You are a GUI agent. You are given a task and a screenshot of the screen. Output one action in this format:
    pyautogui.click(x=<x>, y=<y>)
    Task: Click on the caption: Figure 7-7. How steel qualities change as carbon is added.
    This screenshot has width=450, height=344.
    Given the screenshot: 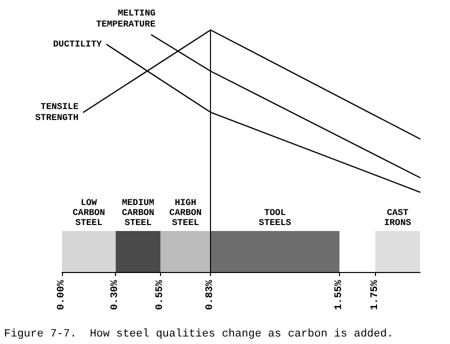 What is the action you would take?
    pyautogui.click(x=199, y=334)
    